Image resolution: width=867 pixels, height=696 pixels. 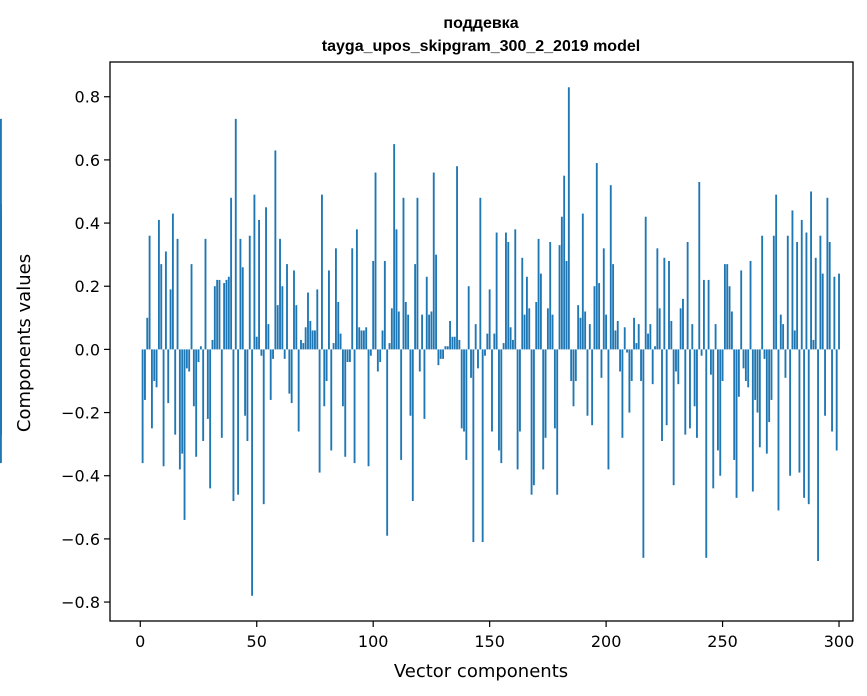 What do you see at coordinates (494, 636) in the screenshot?
I see `x-axis: 0 50 100 150 200 250 300` at bounding box center [494, 636].